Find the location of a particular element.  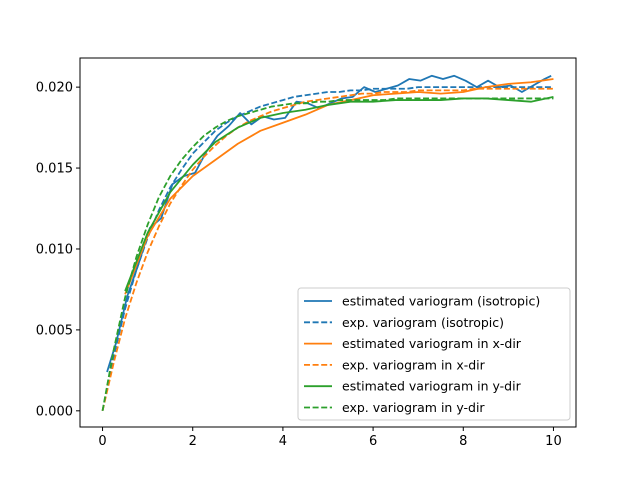

y-tick-label: 0.015 is located at coordinates (54, 169).